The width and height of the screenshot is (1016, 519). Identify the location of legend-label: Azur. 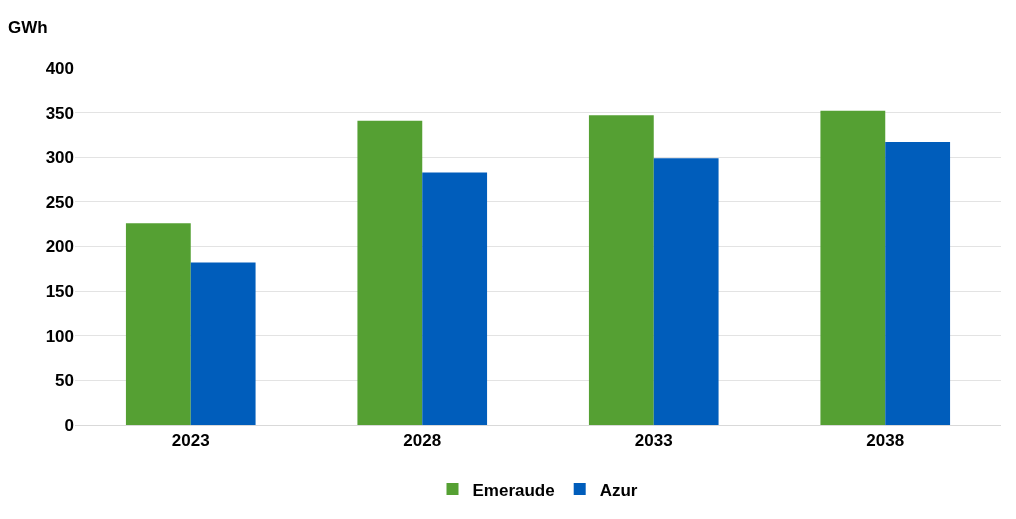
(618, 490).